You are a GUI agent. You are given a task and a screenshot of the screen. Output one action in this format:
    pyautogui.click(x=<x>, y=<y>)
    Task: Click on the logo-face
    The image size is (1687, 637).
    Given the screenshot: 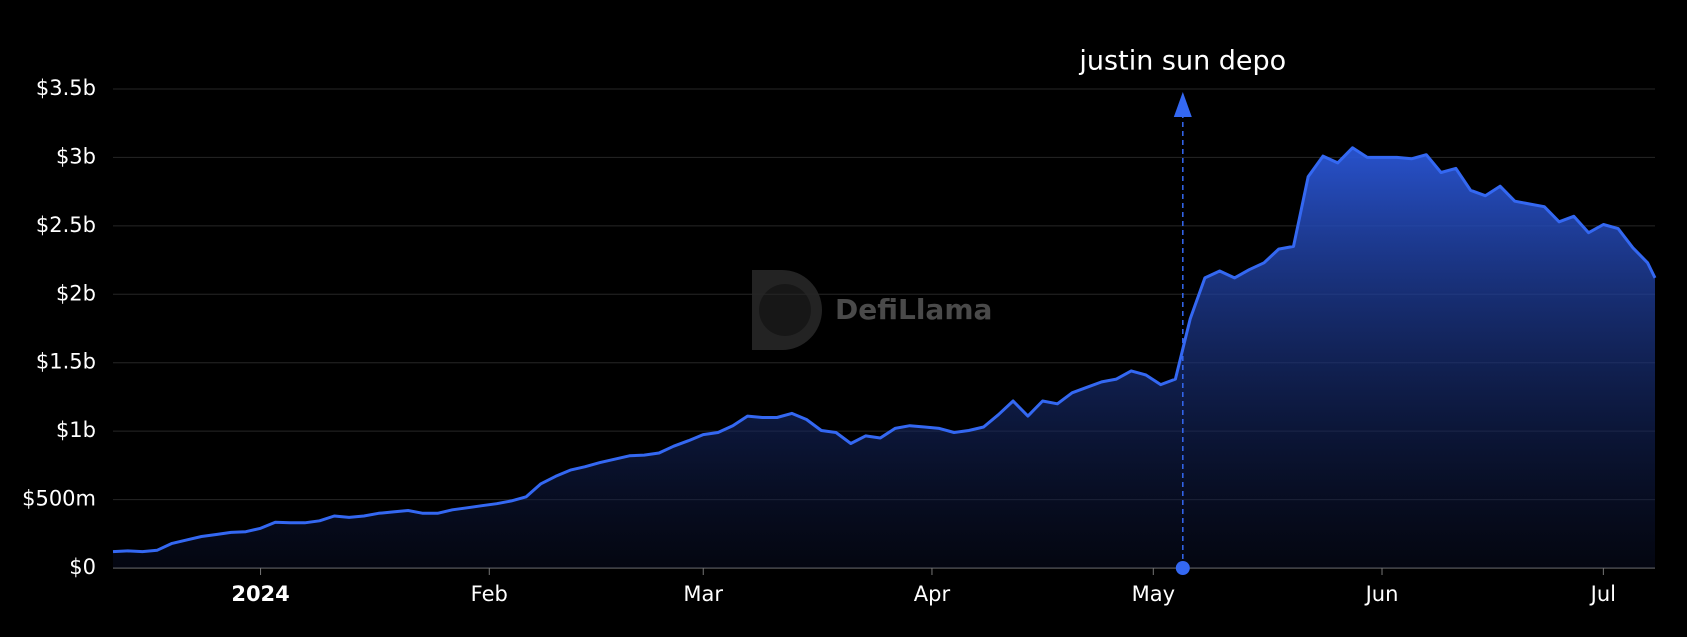 What is the action you would take?
    pyautogui.click(x=785, y=310)
    